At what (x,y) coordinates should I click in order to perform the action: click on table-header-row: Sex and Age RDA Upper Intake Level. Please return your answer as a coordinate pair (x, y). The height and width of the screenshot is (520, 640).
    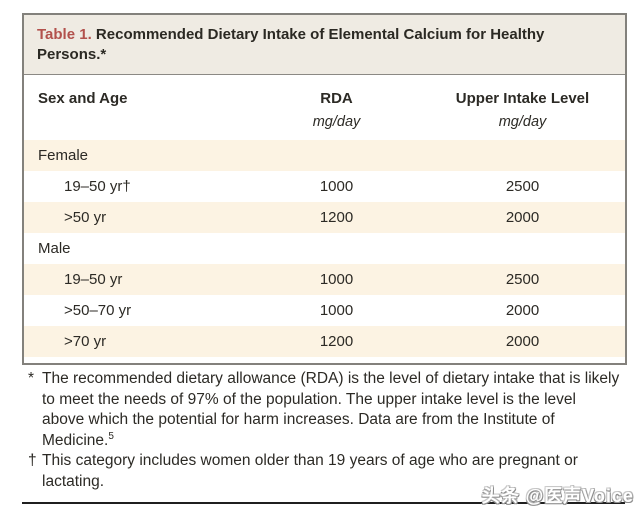
    Looking at the image, I should click on (324, 91).